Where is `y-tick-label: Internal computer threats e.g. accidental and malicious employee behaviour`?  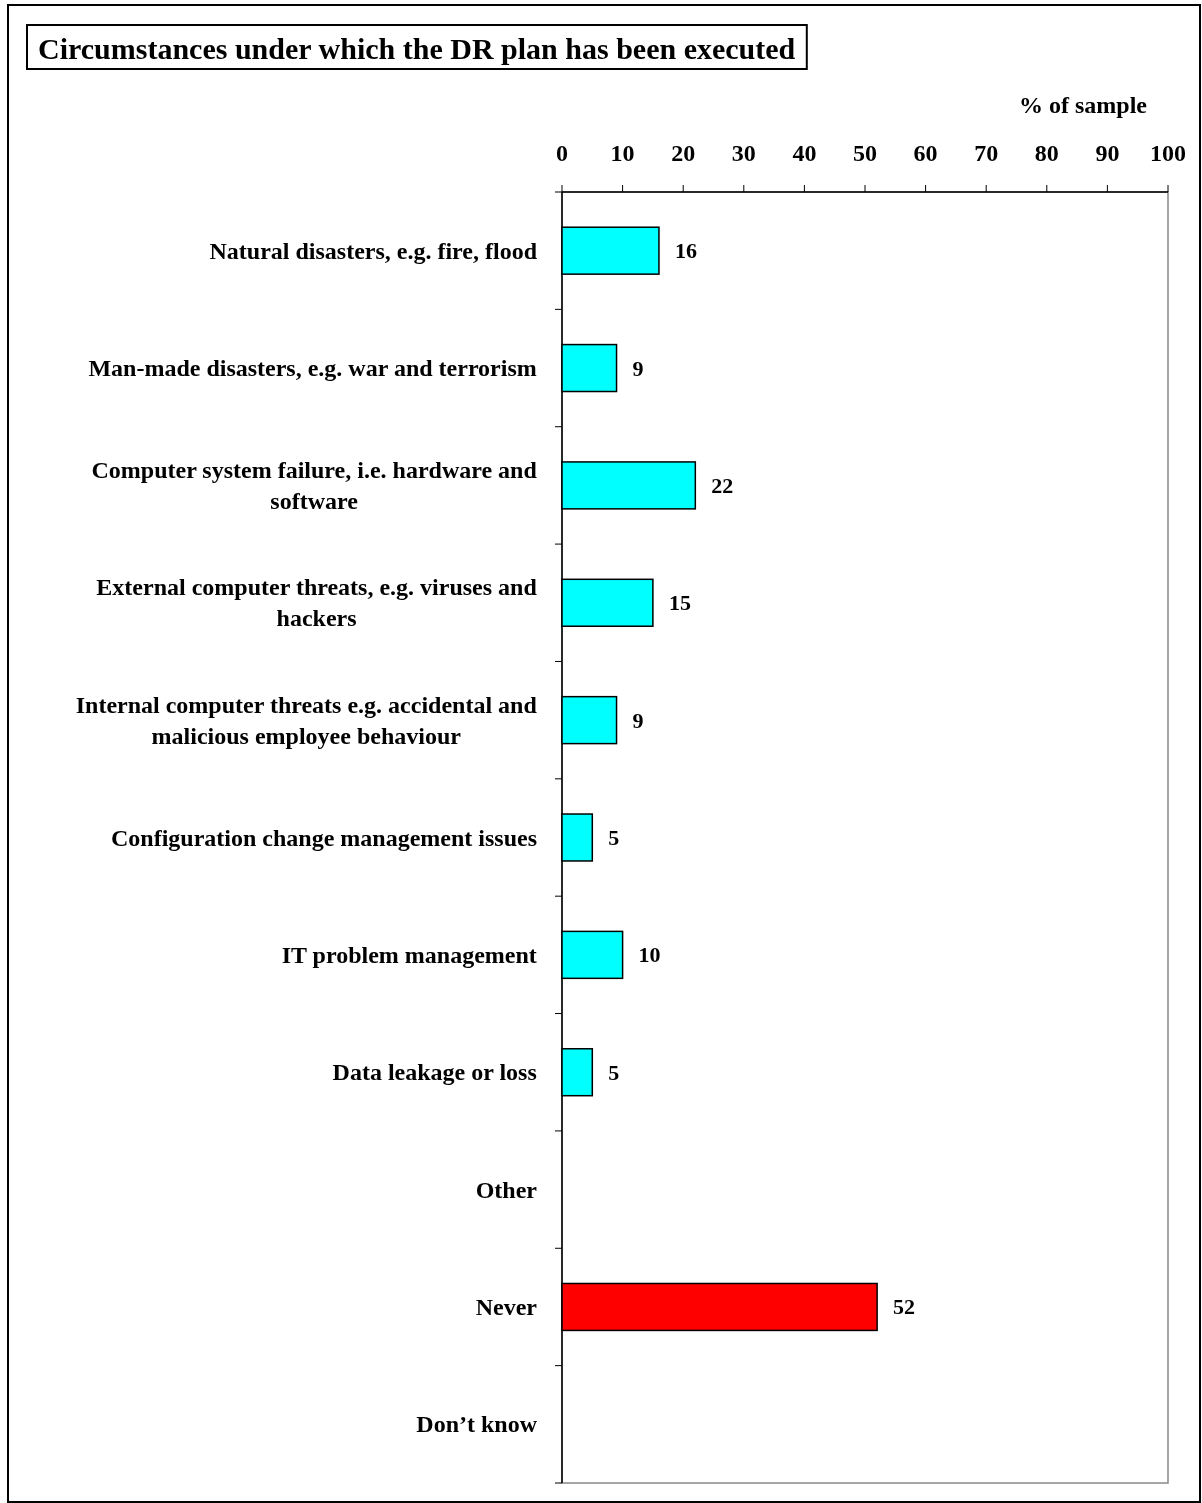 y-tick-label: Internal computer threats e.g. accidental and malicious employee behaviour is located at coordinates (306, 720).